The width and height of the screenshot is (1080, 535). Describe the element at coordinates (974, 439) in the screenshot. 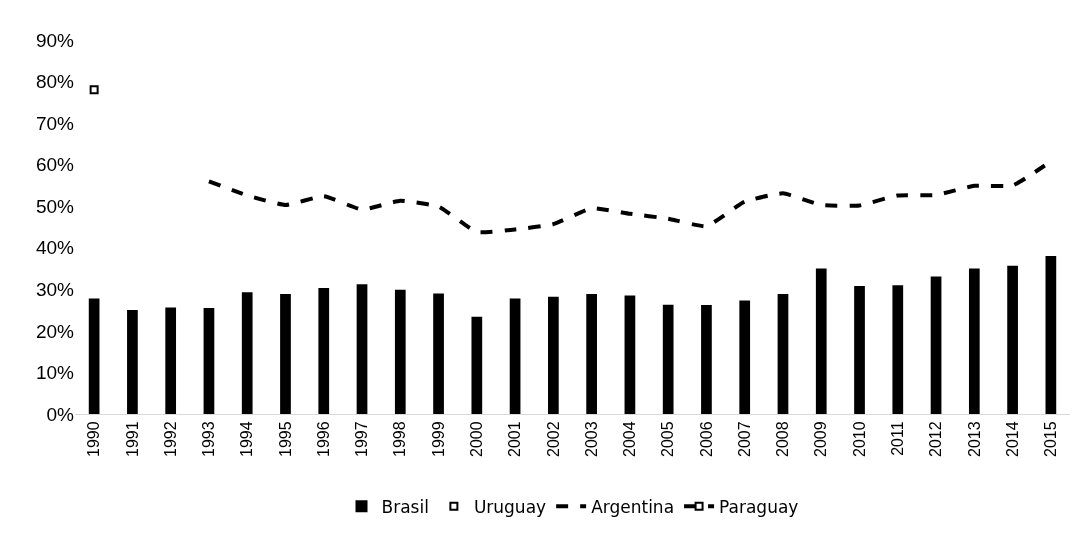

I see `x-tick-label: 2013` at that location.